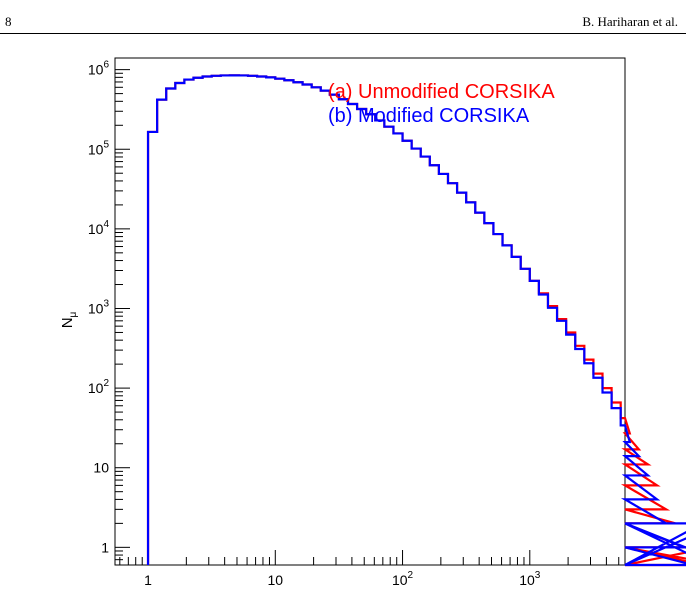 This screenshot has height=597, width=686. What do you see at coordinates (441, 92) in the screenshot?
I see `legend-entry: (a) Unmodified CORSIKA` at bounding box center [441, 92].